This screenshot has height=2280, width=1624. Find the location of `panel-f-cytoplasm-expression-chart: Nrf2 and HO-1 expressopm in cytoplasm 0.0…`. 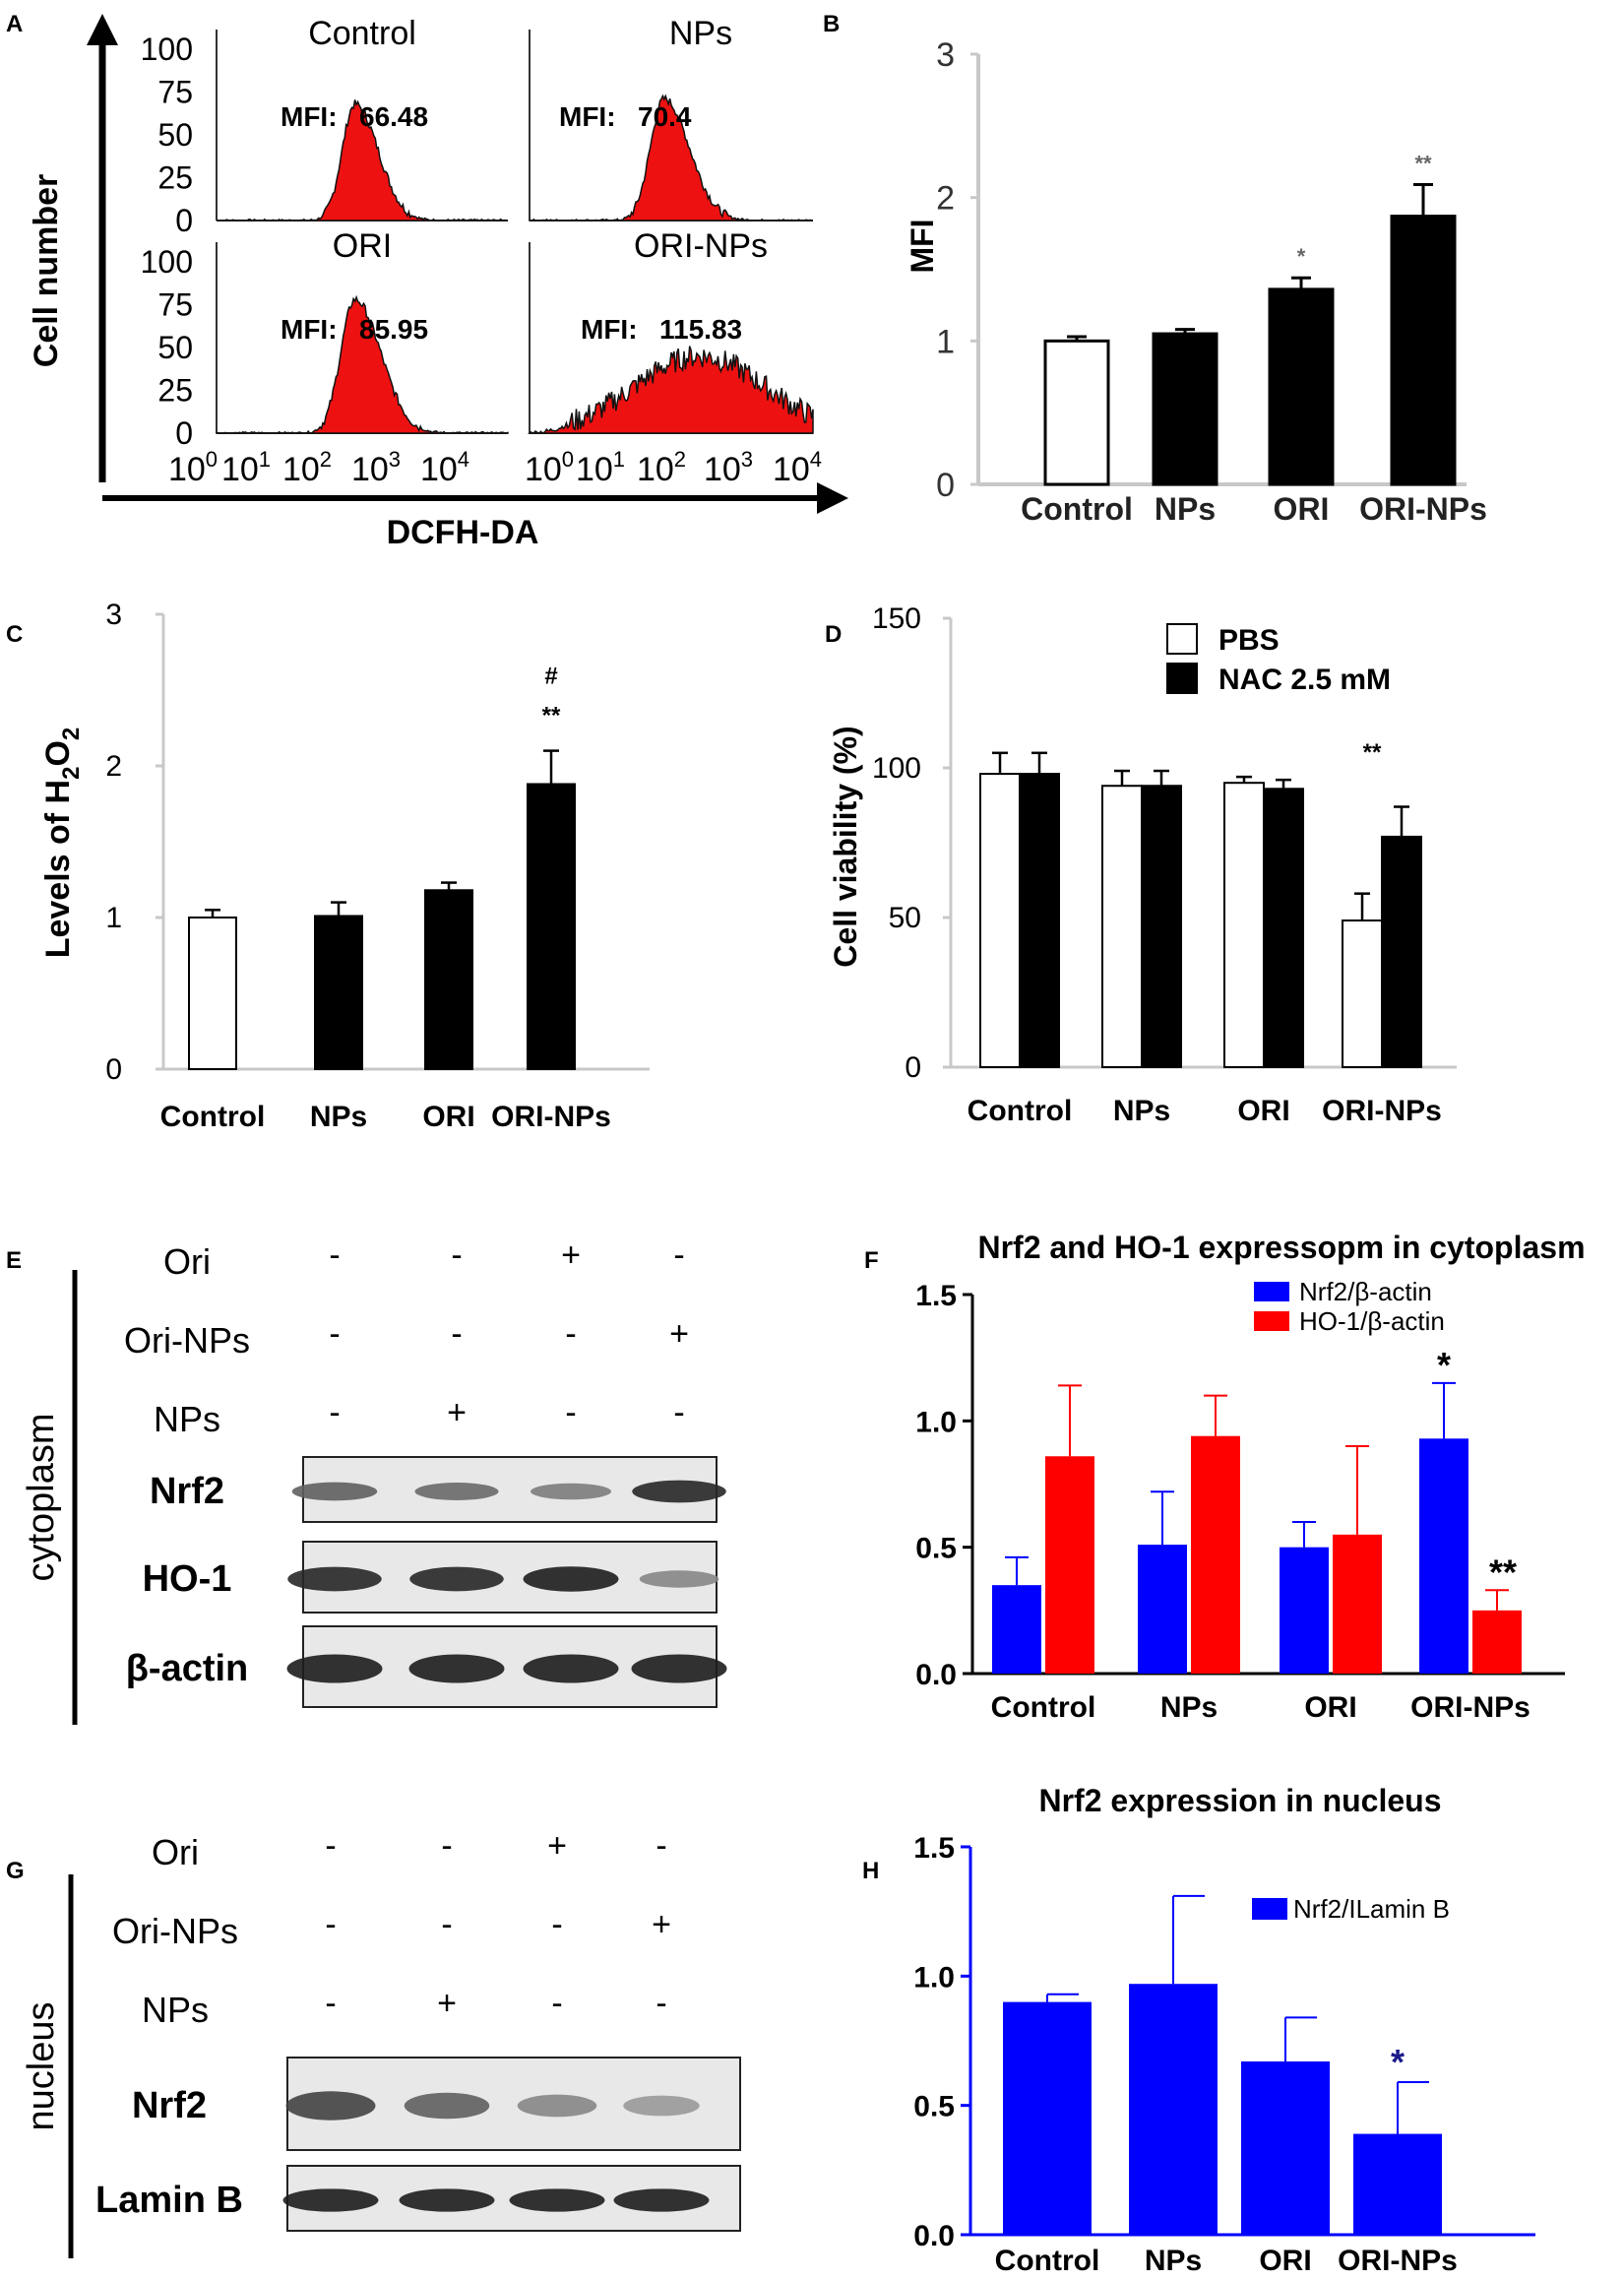

panel-f-cytoplasm-expression-chart: Nrf2 and HO-1 expressopm in cytoplasm 0.0… is located at coordinates (1250, 1477).